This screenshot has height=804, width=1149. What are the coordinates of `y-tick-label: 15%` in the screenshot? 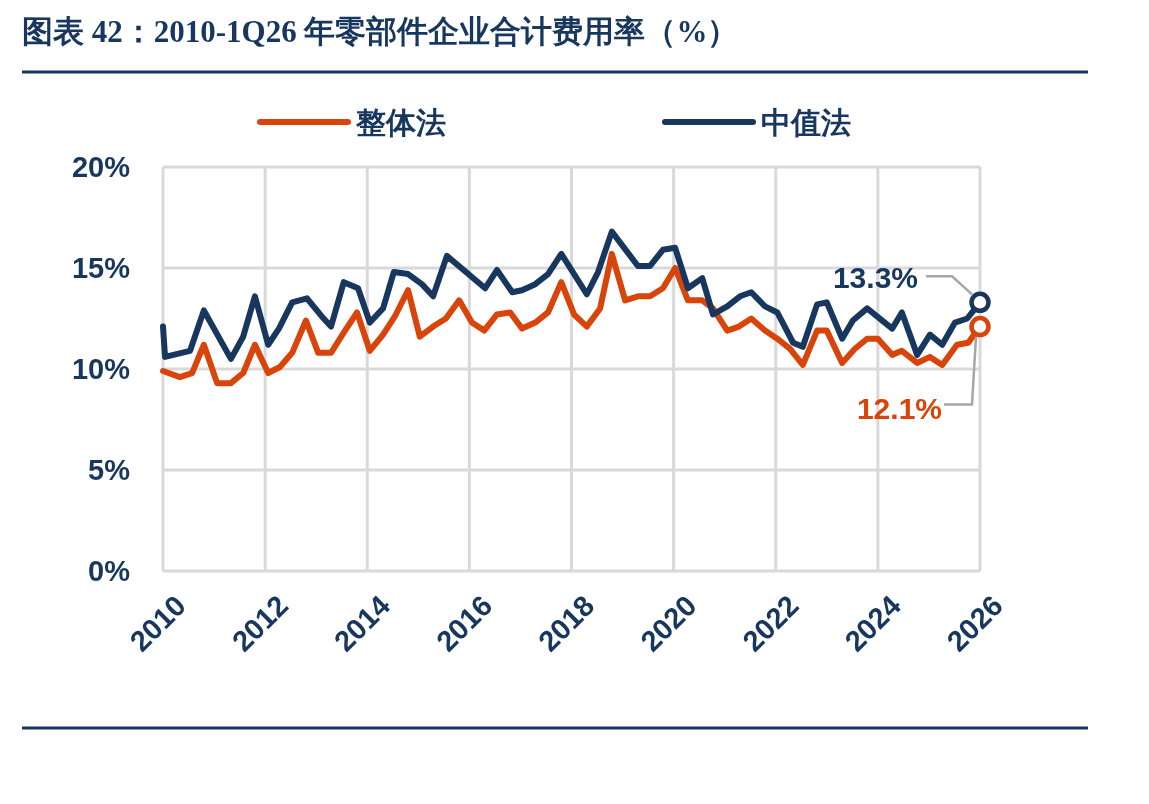 It's located at (101, 268).